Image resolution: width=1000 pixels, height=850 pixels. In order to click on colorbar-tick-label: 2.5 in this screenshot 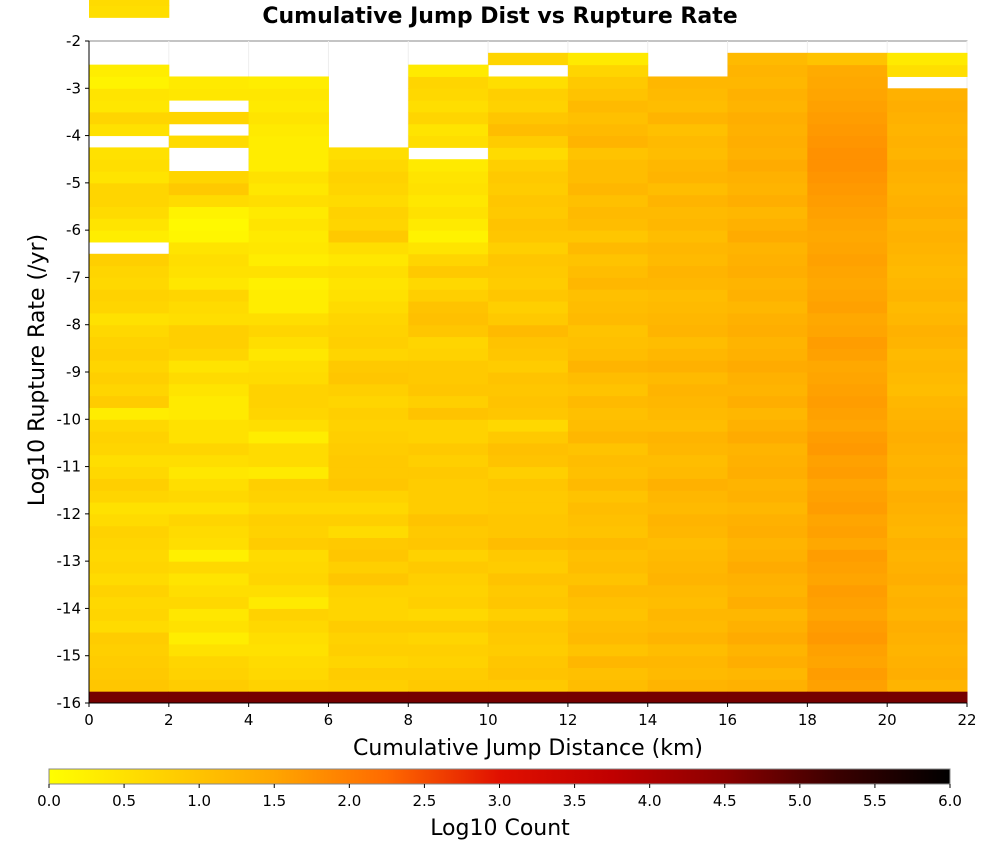, I will do `click(424, 801)`.